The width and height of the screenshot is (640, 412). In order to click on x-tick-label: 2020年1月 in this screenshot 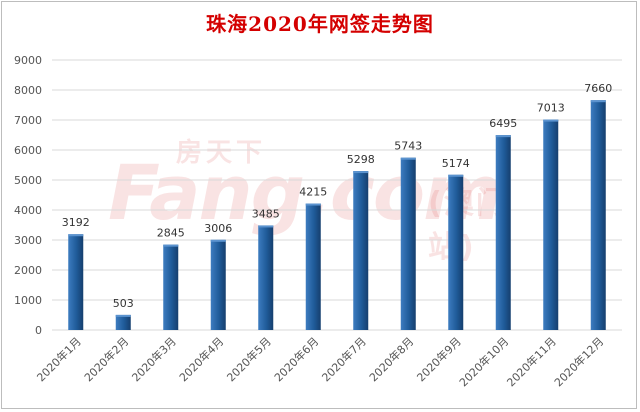, I will do `click(59, 359)`.